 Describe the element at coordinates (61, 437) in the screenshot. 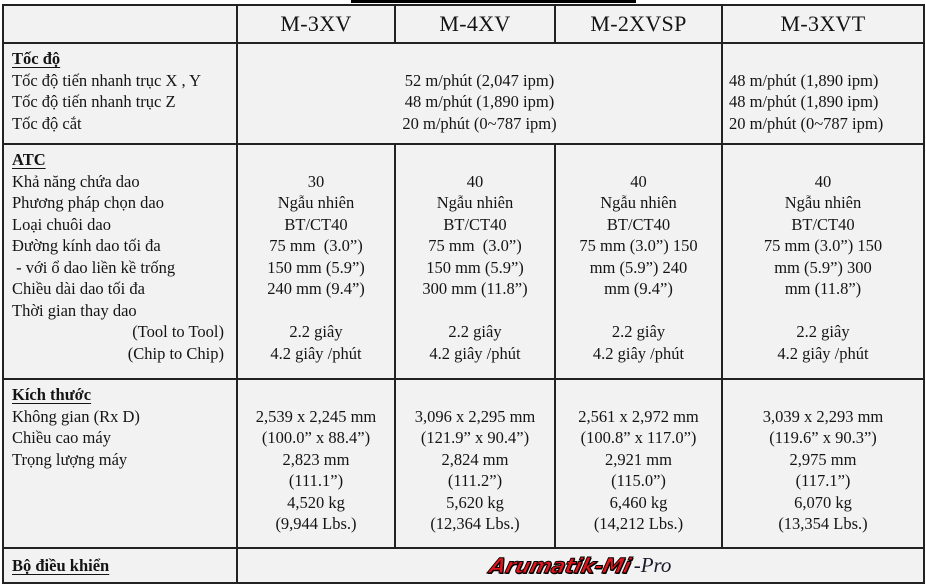

I see `dimensions-label-height: Chiều cao máy` at that location.